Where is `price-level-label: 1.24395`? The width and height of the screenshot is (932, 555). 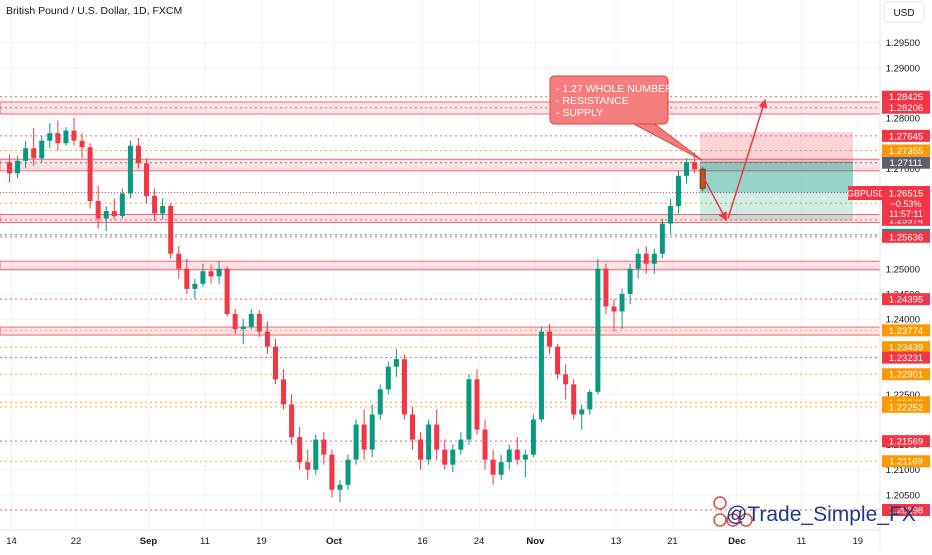 price-level-label: 1.24395 is located at coordinates (906, 300).